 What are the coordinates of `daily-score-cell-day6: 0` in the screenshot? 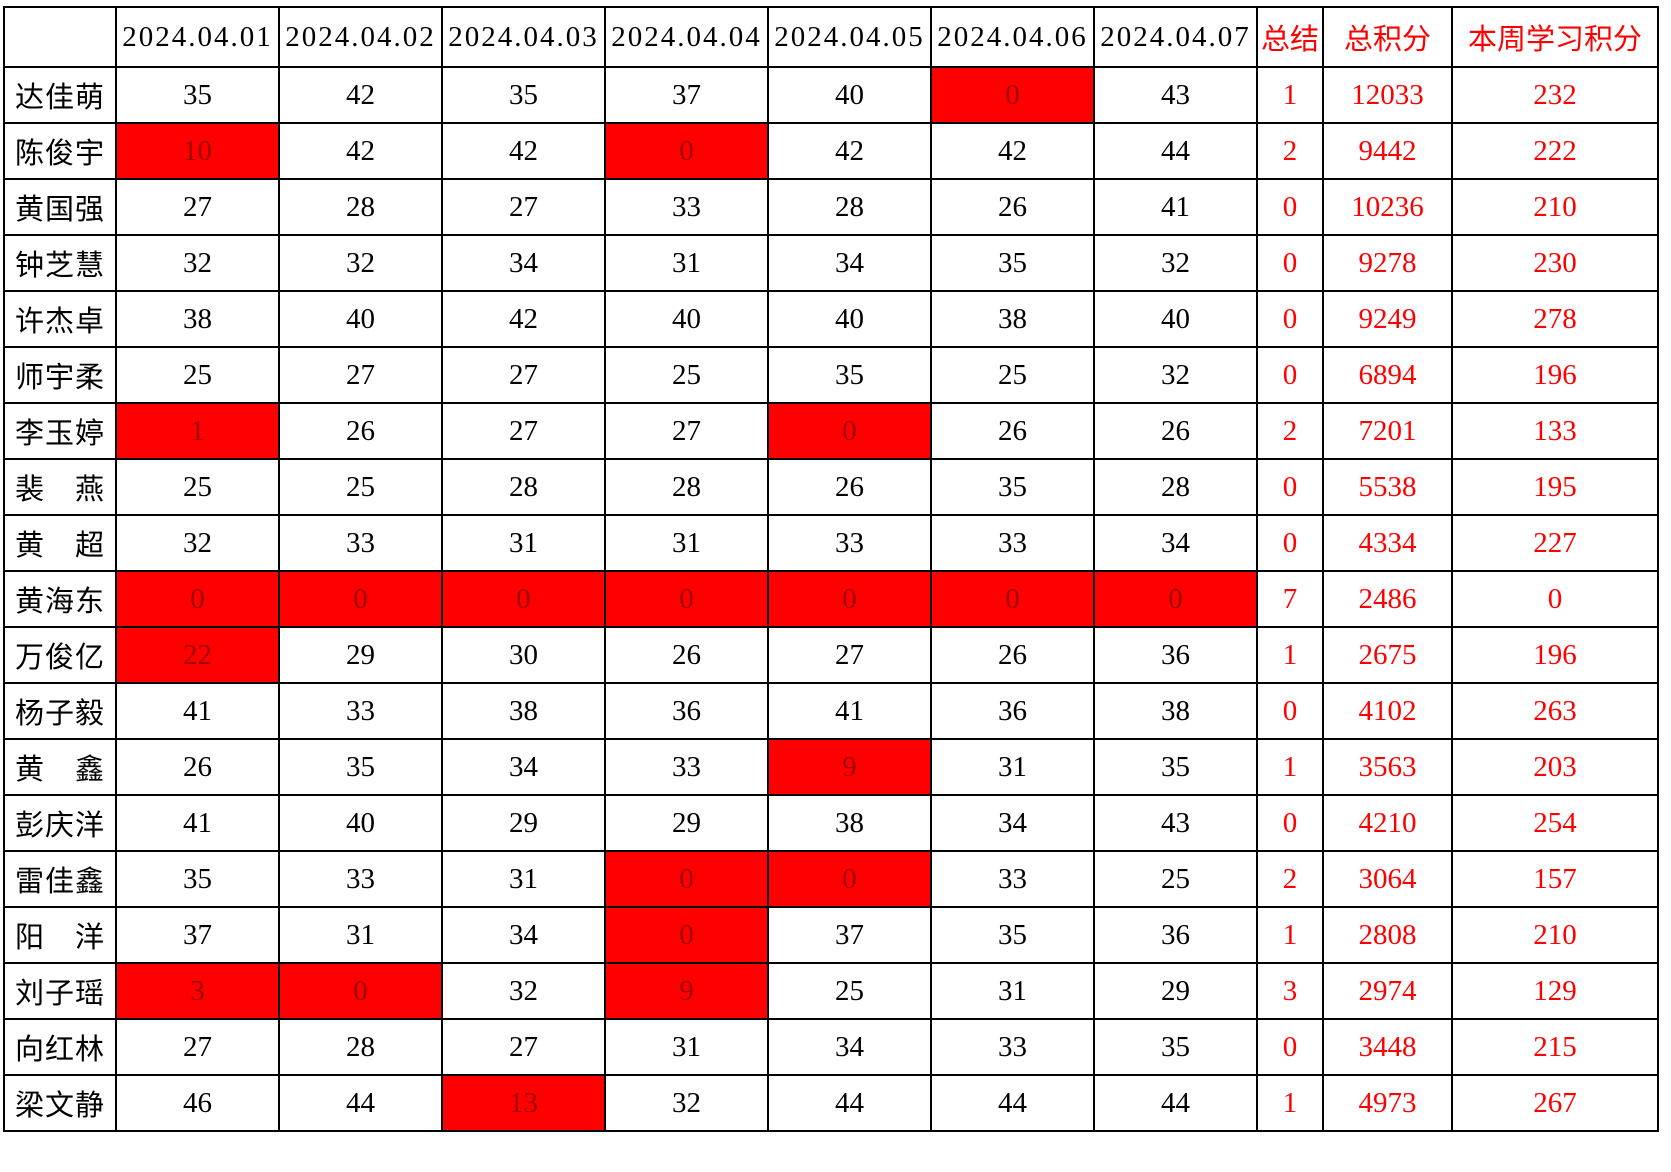 It's located at (1012, 599).